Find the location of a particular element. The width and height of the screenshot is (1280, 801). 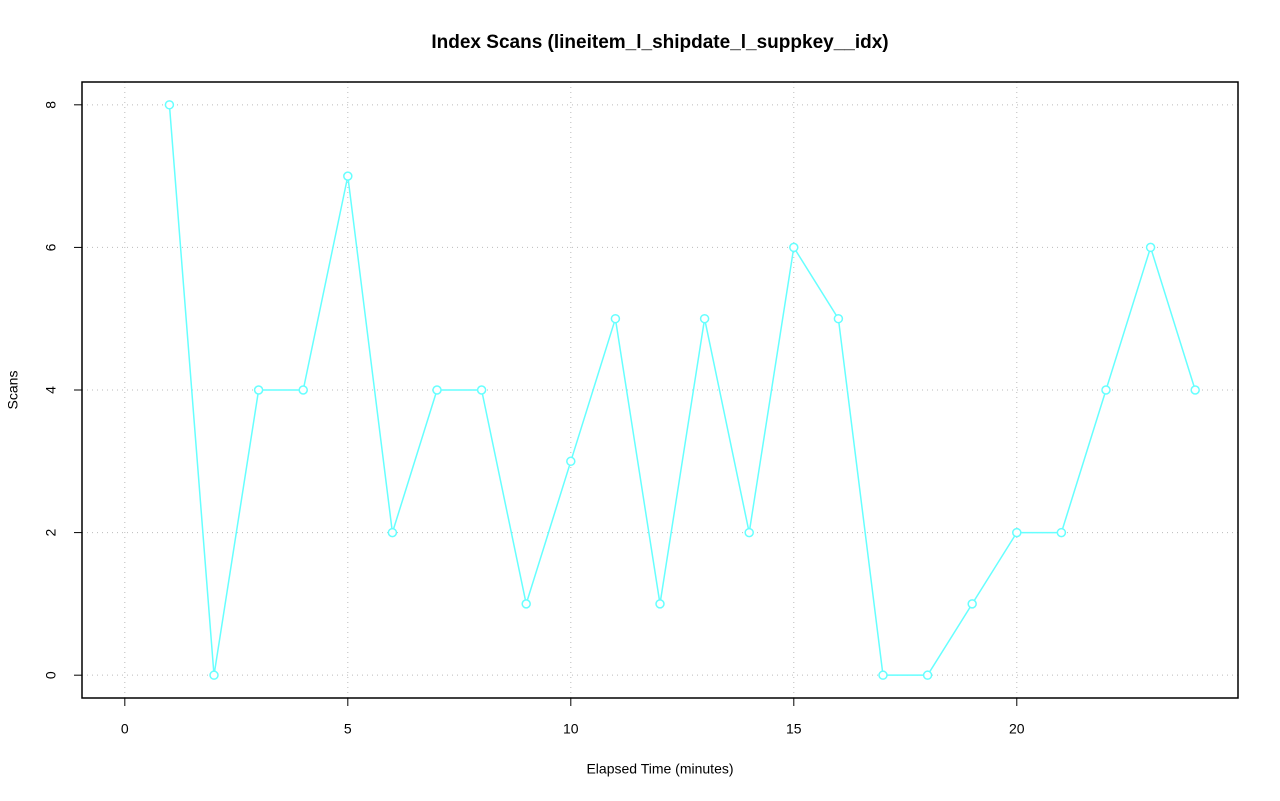

y-tick-label: 4 is located at coordinates (51, 390).